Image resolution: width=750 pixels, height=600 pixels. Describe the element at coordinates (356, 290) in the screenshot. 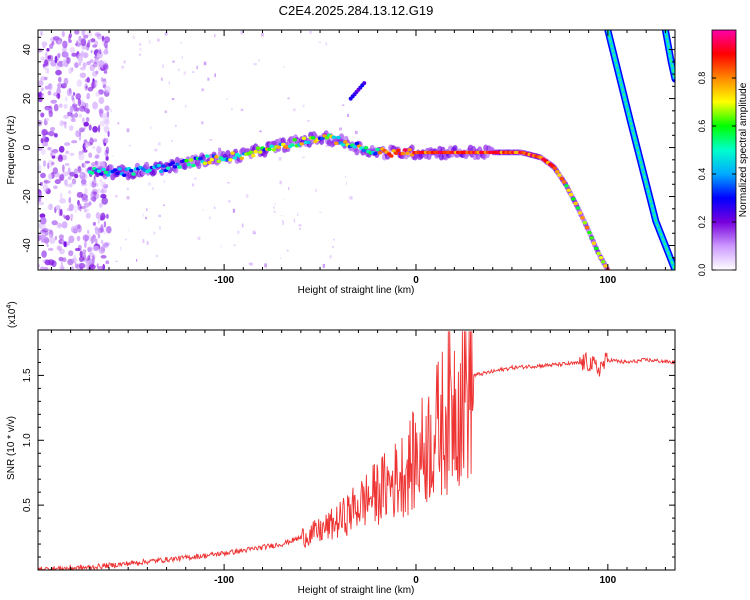

I see `spectrogram-x-axis-label: Height of straight line (km)` at that location.